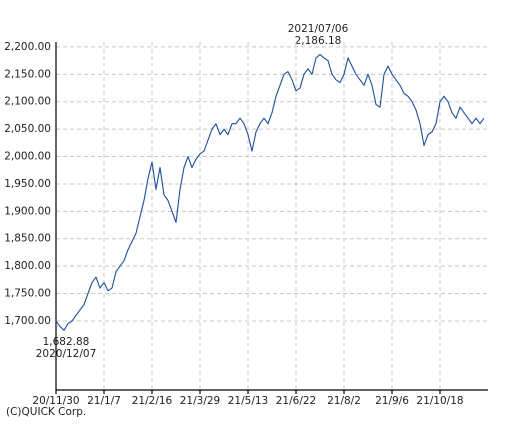 The width and height of the screenshot is (518, 430). What do you see at coordinates (248, 401) in the screenshot?
I see `x-tick-label: 21/5/13` at bounding box center [248, 401].